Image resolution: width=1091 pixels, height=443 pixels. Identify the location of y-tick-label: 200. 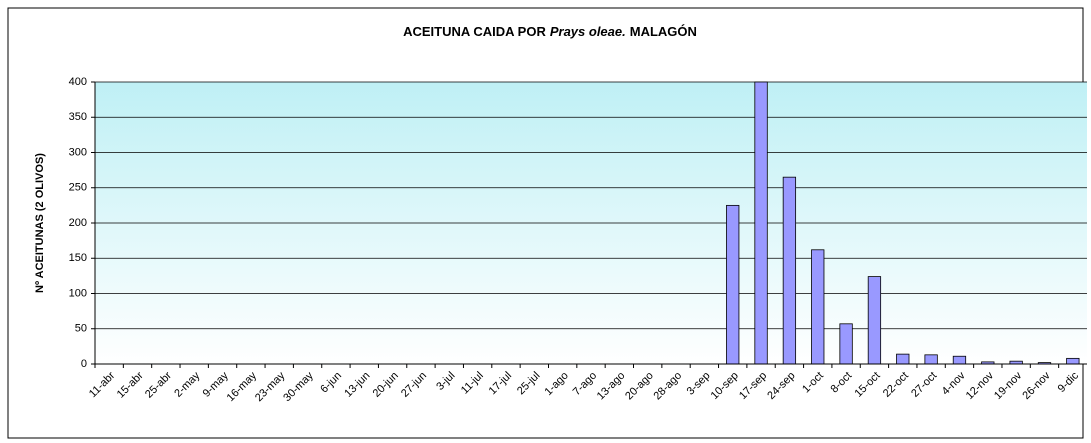
(78, 223).